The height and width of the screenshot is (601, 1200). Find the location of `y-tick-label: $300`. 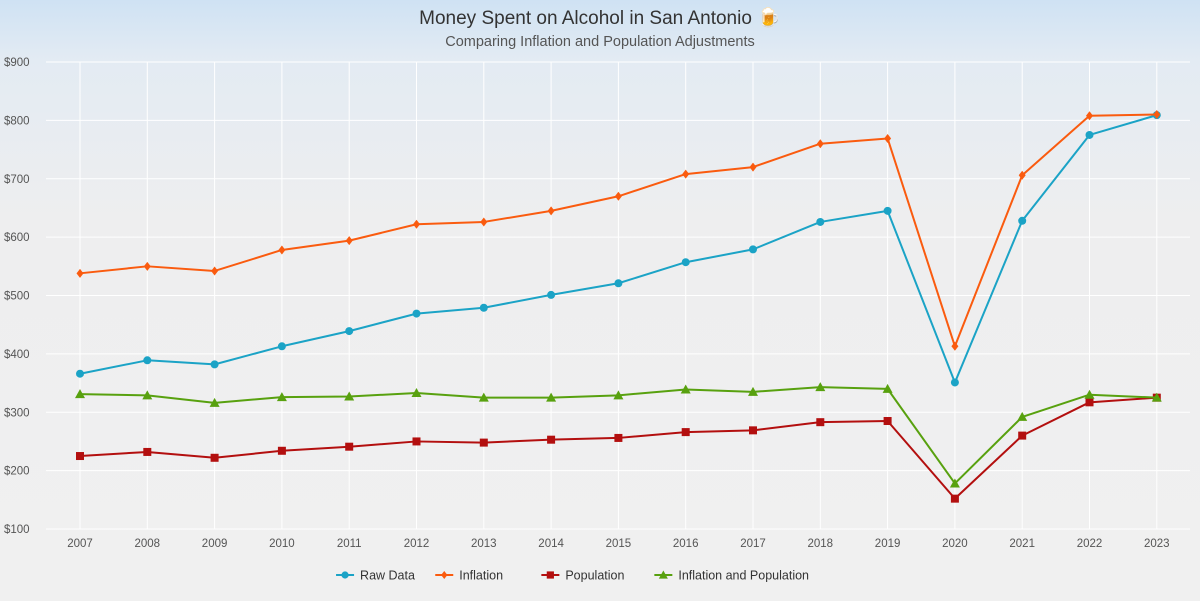

y-tick-label: $300 is located at coordinates (17, 413).